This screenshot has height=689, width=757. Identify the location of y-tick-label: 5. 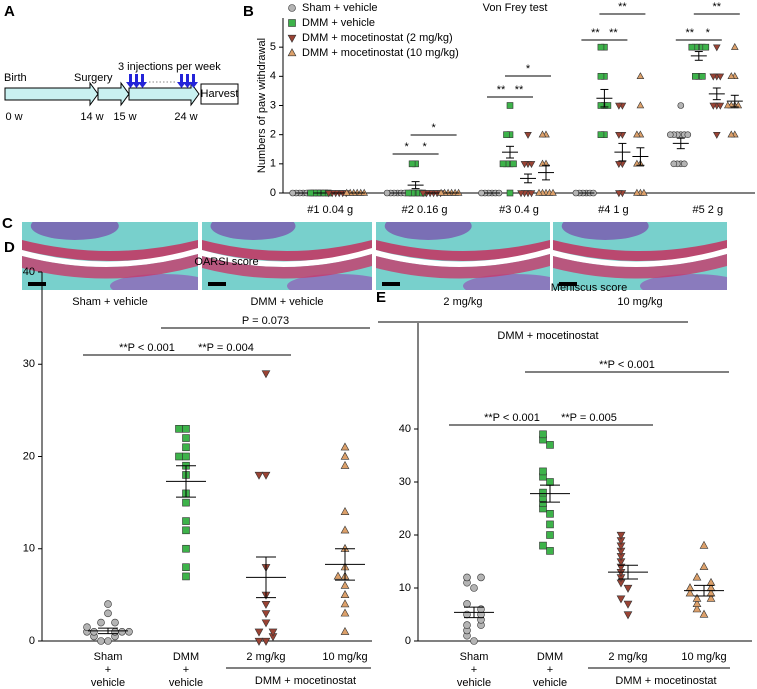
(273, 47).